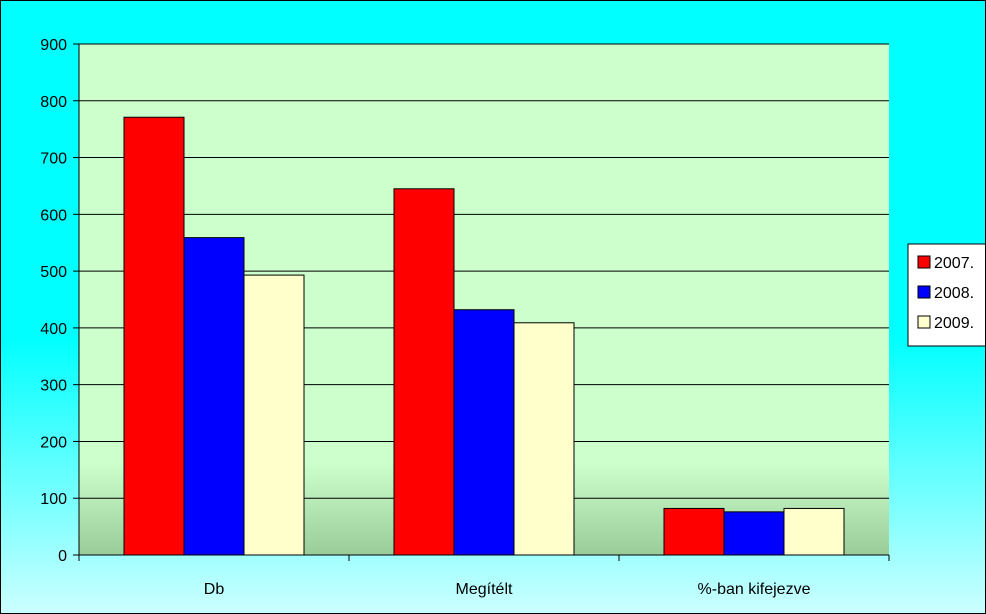 The image size is (986, 614). Describe the element at coordinates (53, 45) in the screenshot. I see `y-tick-label: 900` at that location.